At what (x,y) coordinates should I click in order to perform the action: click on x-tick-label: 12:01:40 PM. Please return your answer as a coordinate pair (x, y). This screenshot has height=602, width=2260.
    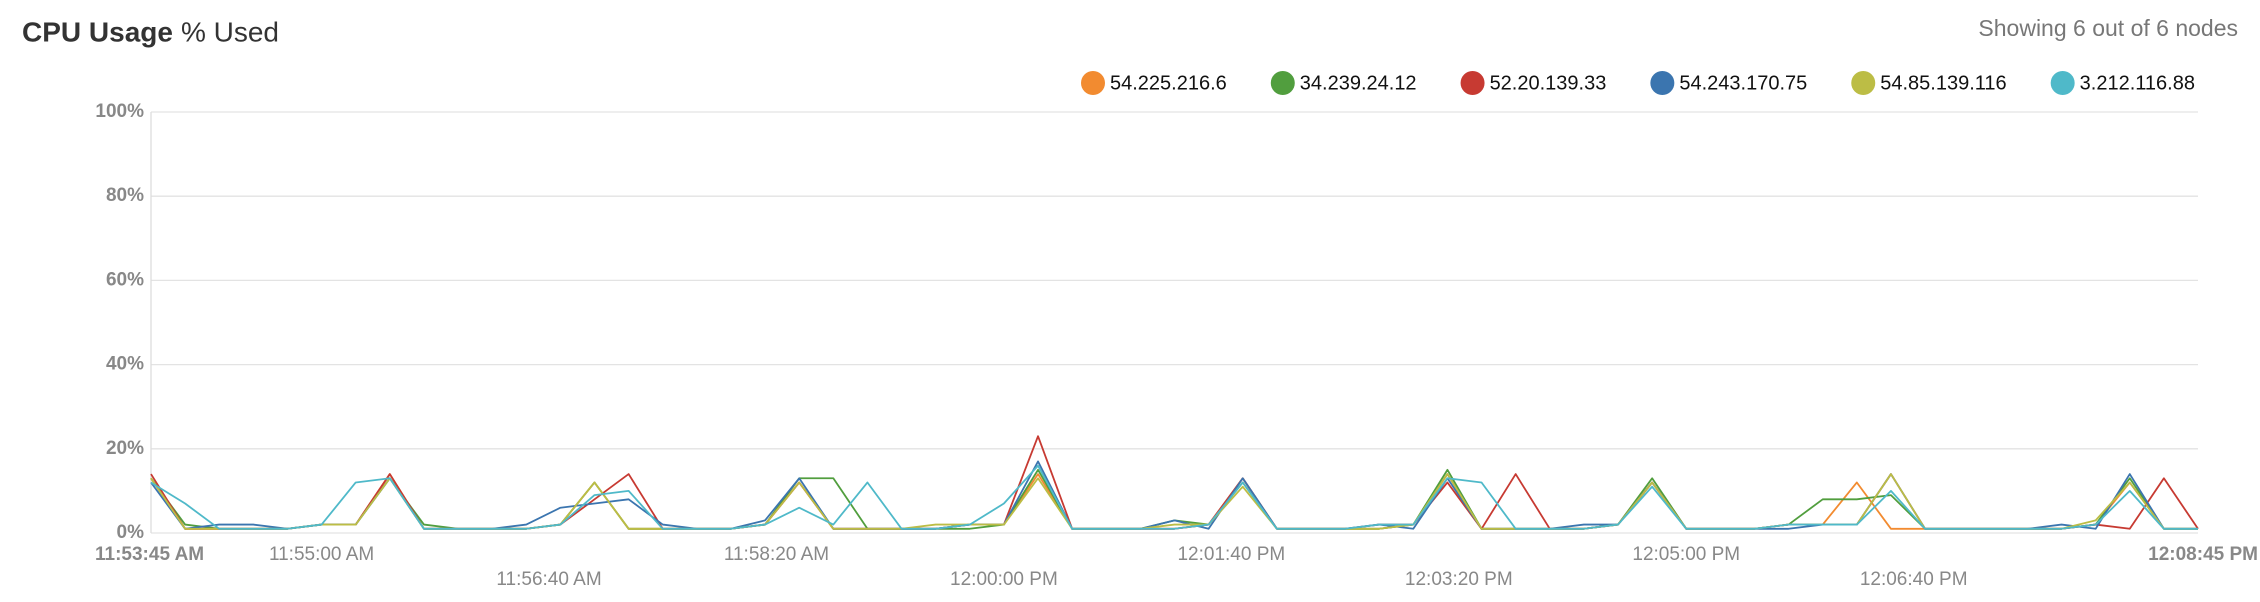
    Looking at the image, I should click on (1231, 554).